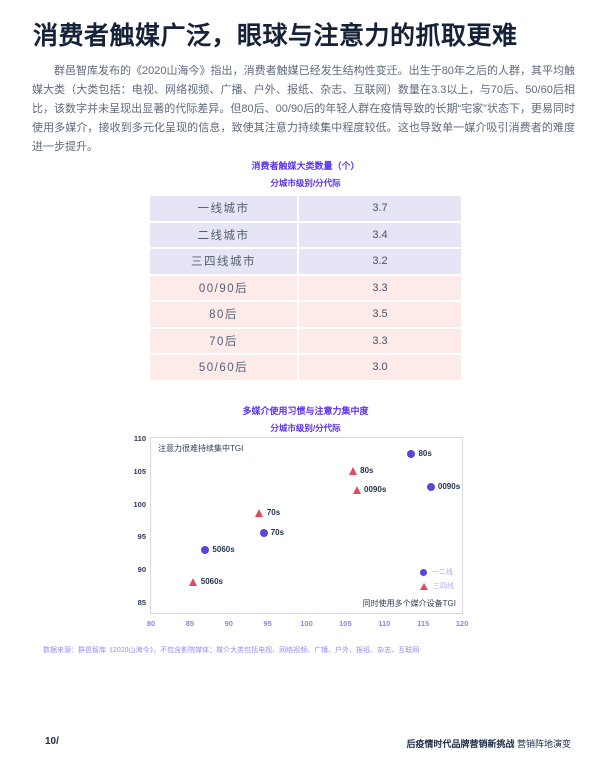  I want to click on chart-subtitle: 分城市级别/分代际, so click(305, 428).